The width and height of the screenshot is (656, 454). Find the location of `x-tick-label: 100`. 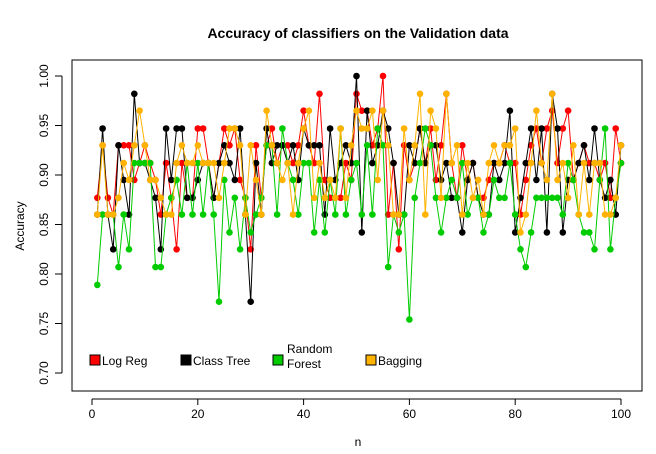

x-tick-label: 100 is located at coordinates (621, 414).